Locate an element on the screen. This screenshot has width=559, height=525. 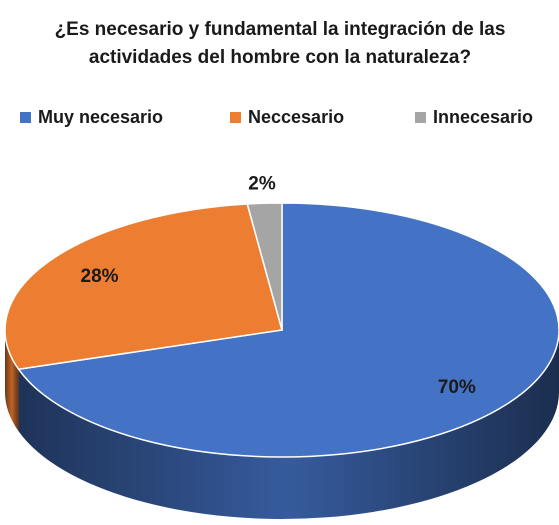
legend-label: Innecesario is located at coordinates (483, 117).